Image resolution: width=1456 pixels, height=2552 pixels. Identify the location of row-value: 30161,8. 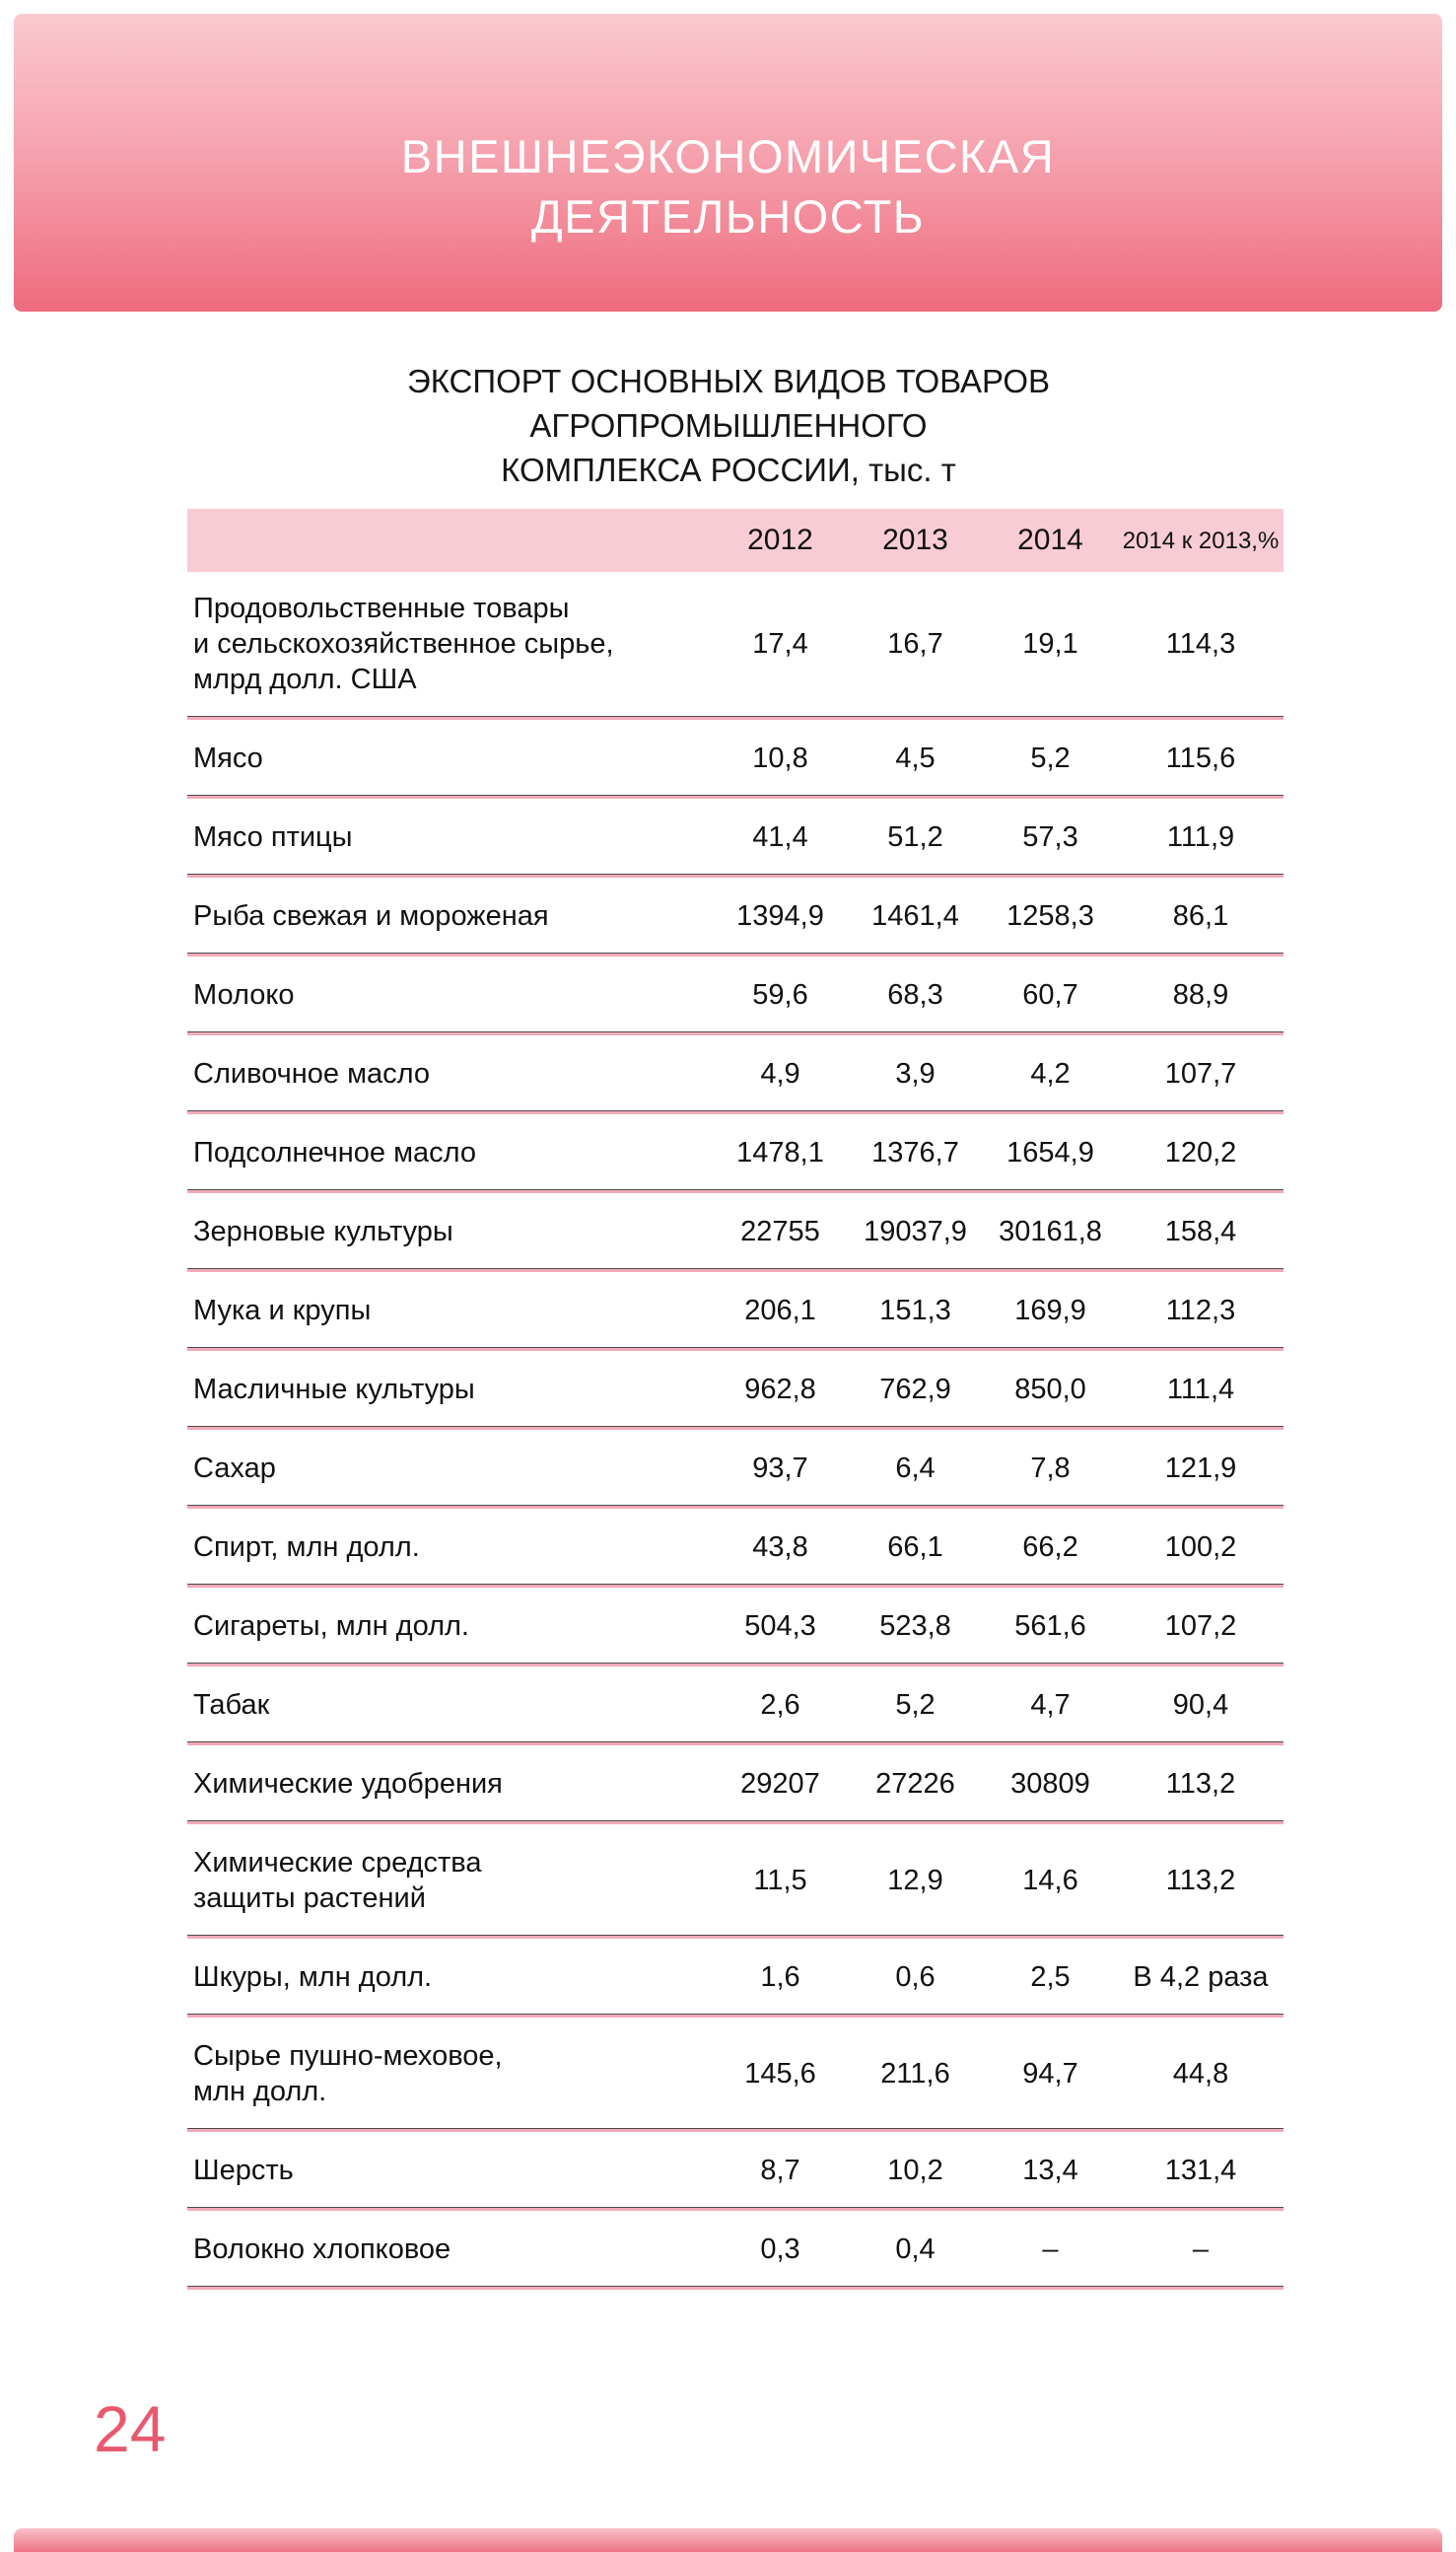
(1050, 1231).